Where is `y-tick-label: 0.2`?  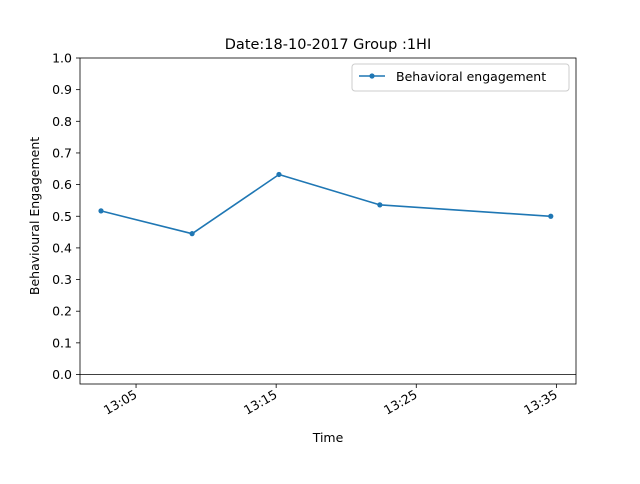 y-tick-label: 0.2 is located at coordinates (62, 311).